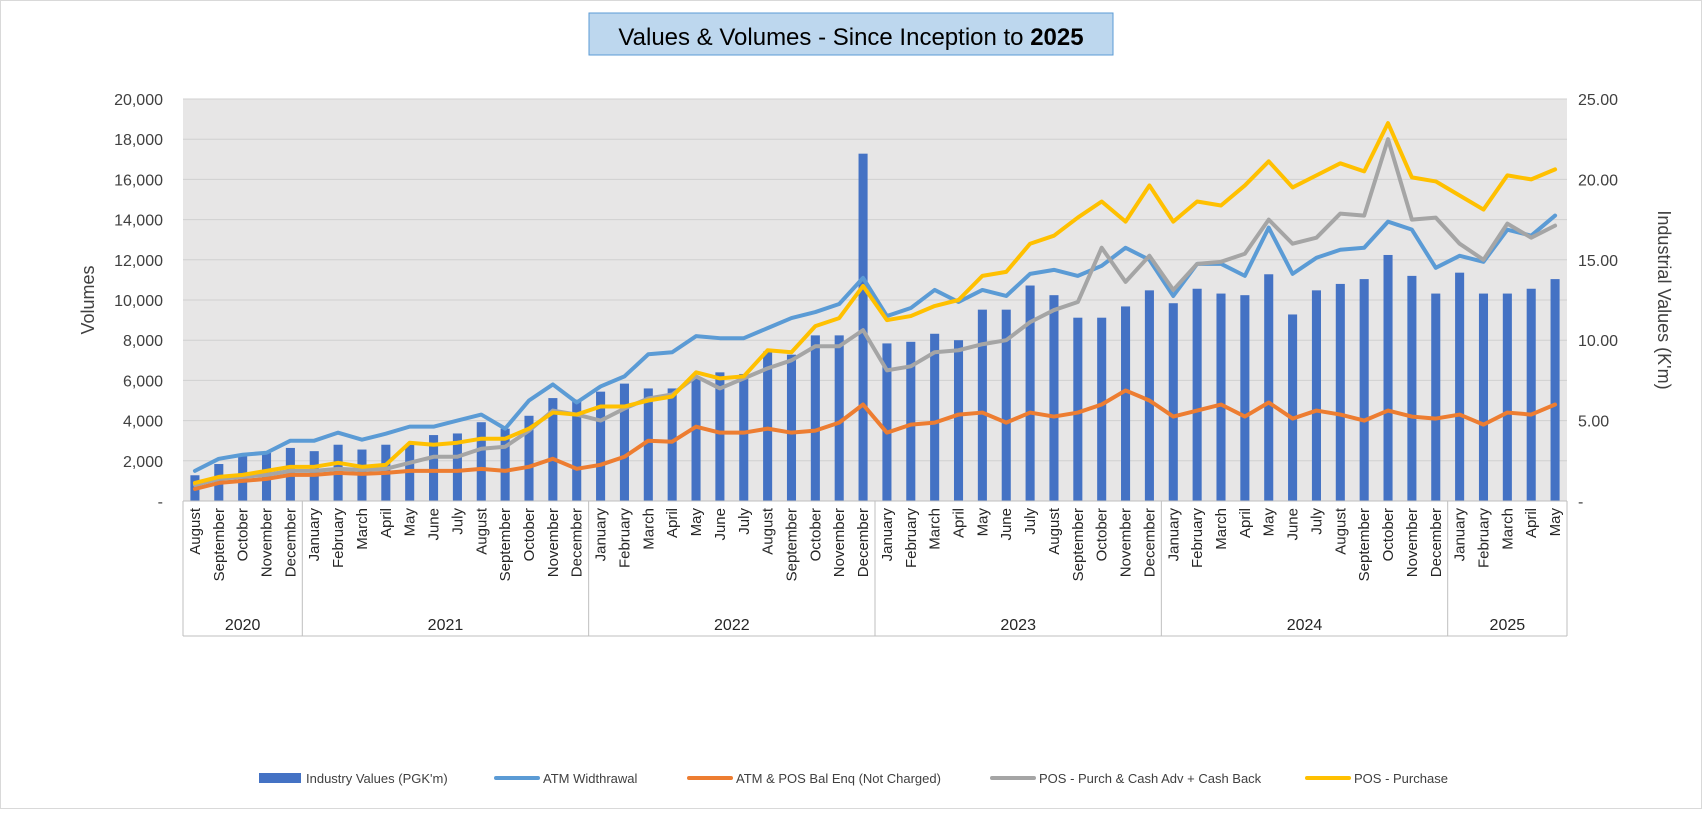 Image resolution: width=1702 pixels, height=814 pixels. What do you see at coordinates (280, 778) in the screenshot?
I see `legend-swatch` at bounding box center [280, 778].